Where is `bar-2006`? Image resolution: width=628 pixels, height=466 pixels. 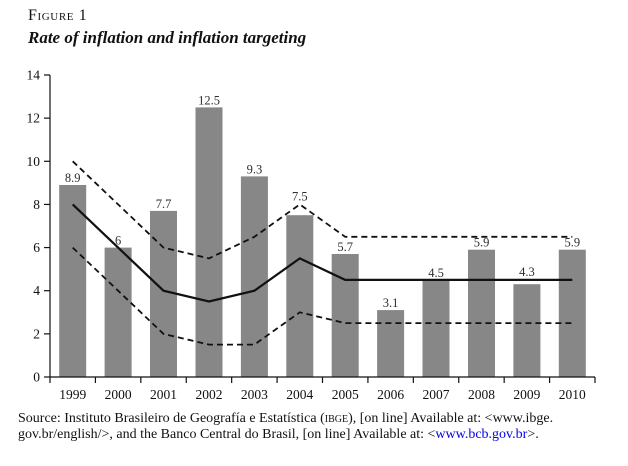
bar-2006 is located at coordinates (391, 343).